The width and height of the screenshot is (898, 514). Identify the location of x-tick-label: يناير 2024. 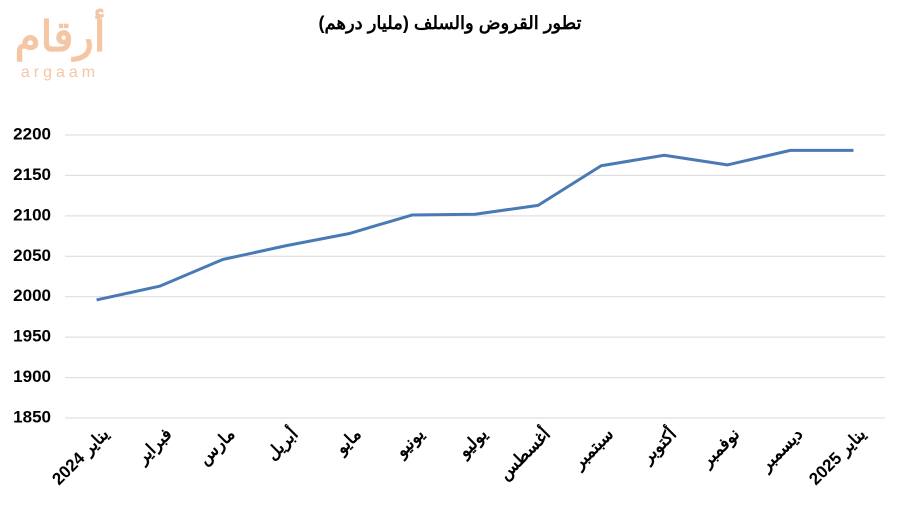
(80, 456).